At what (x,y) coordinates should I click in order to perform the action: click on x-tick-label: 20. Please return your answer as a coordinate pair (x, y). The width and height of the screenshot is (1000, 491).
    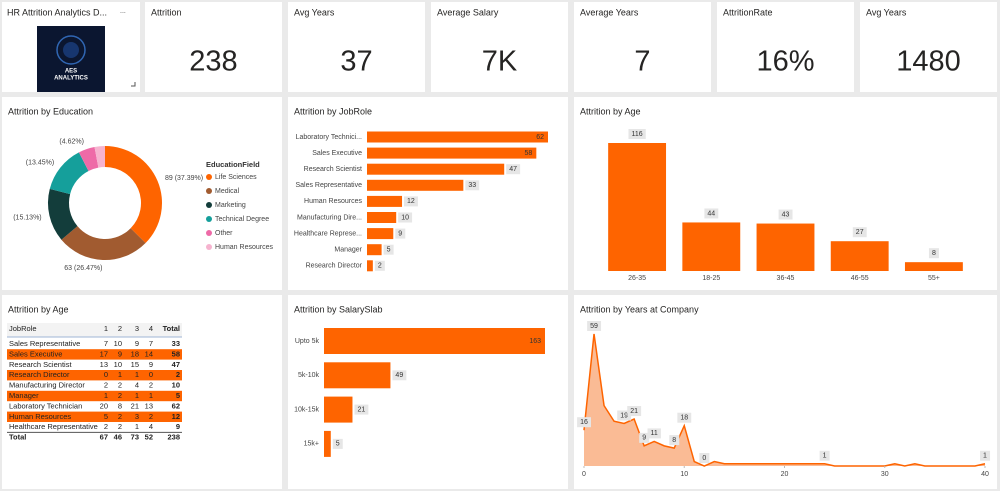
    Looking at the image, I should click on (785, 474).